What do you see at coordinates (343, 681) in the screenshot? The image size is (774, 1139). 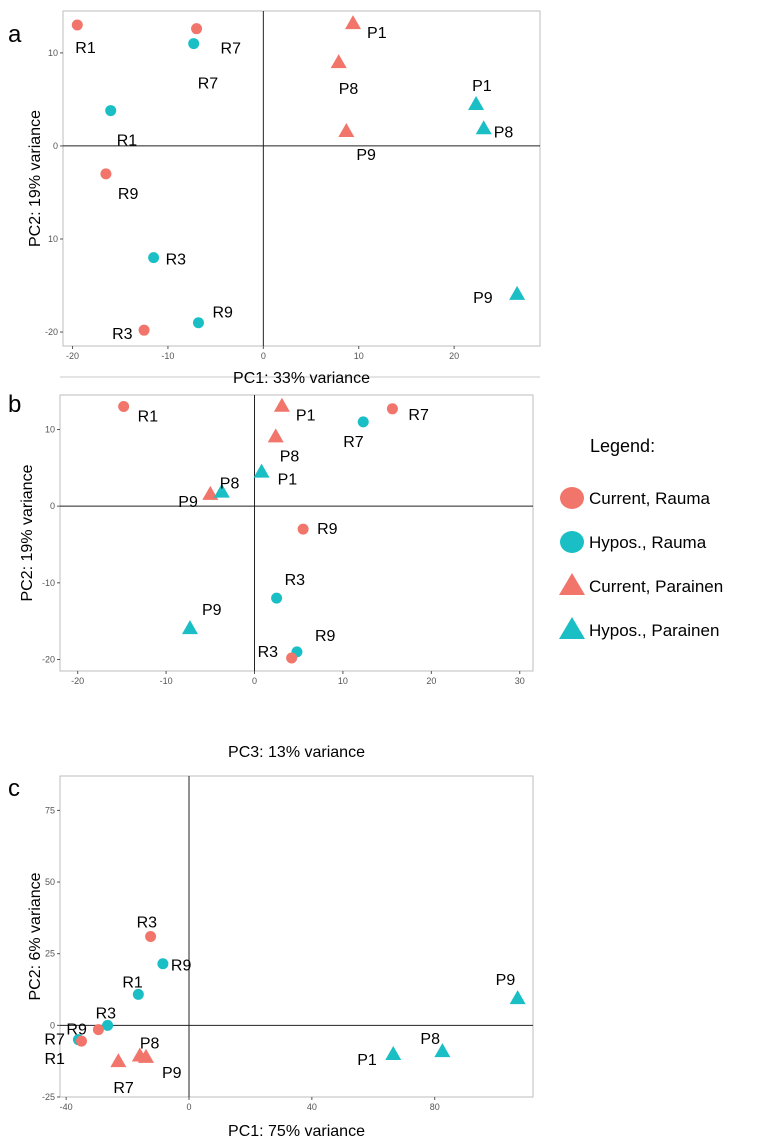 I see `x-tick-label: 10` at bounding box center [343, 681].